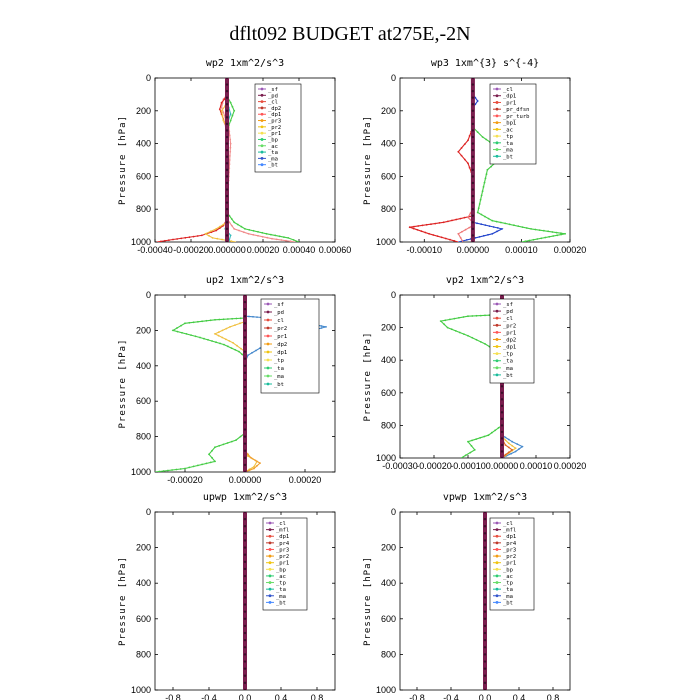 This screenshot has height=700, width=700. I want to click on series-group, so click(245, 601).